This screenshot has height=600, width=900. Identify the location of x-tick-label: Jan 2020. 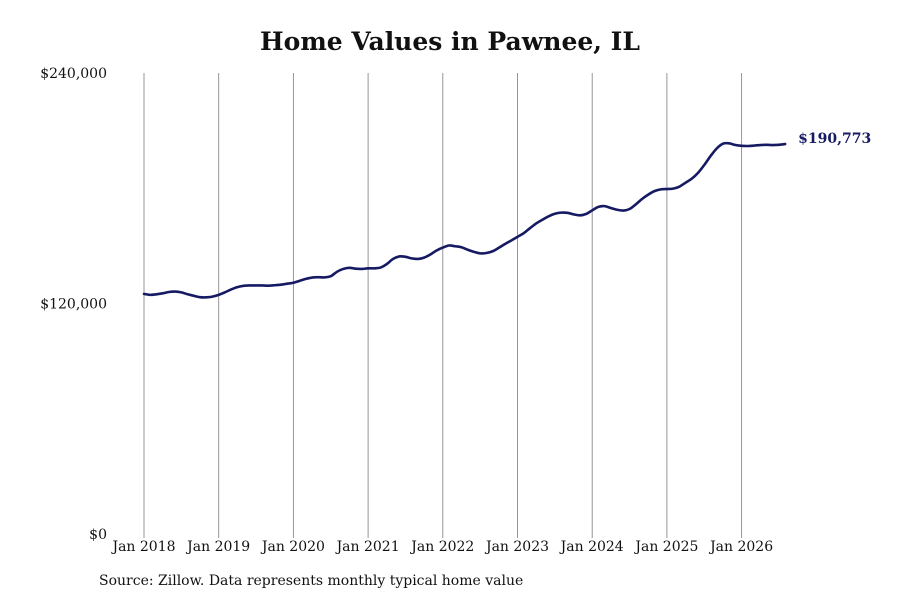
(292, 547).